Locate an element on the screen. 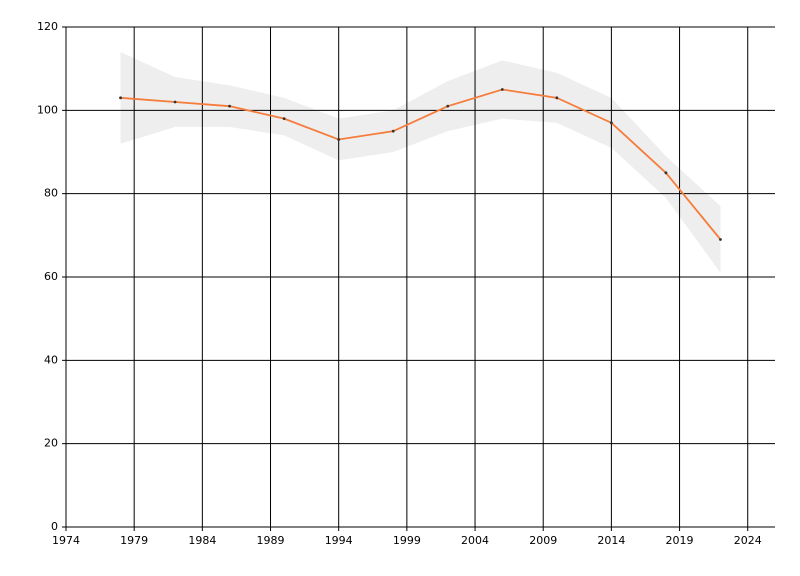  x-tick-label: 2024 is located at coordinates (748, 540).